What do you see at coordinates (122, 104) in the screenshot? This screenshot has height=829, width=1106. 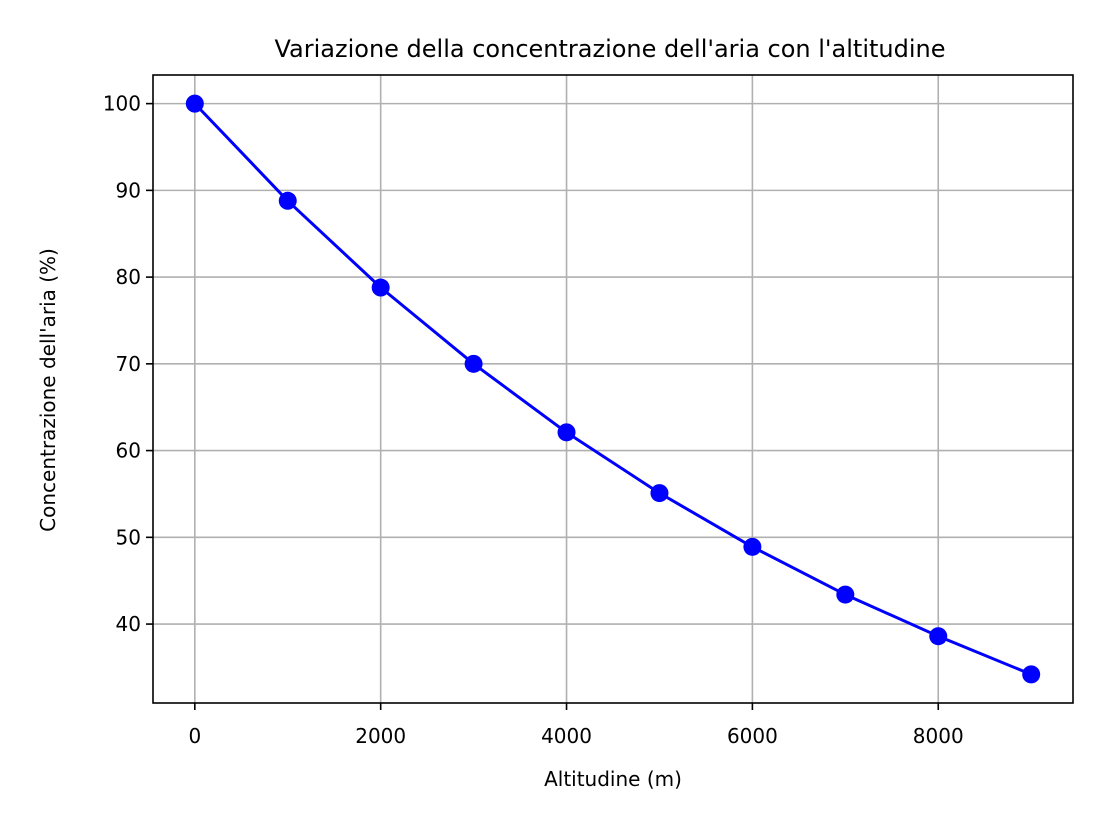 I see `y-tick-label: 100` at bounding box center [122, 104].